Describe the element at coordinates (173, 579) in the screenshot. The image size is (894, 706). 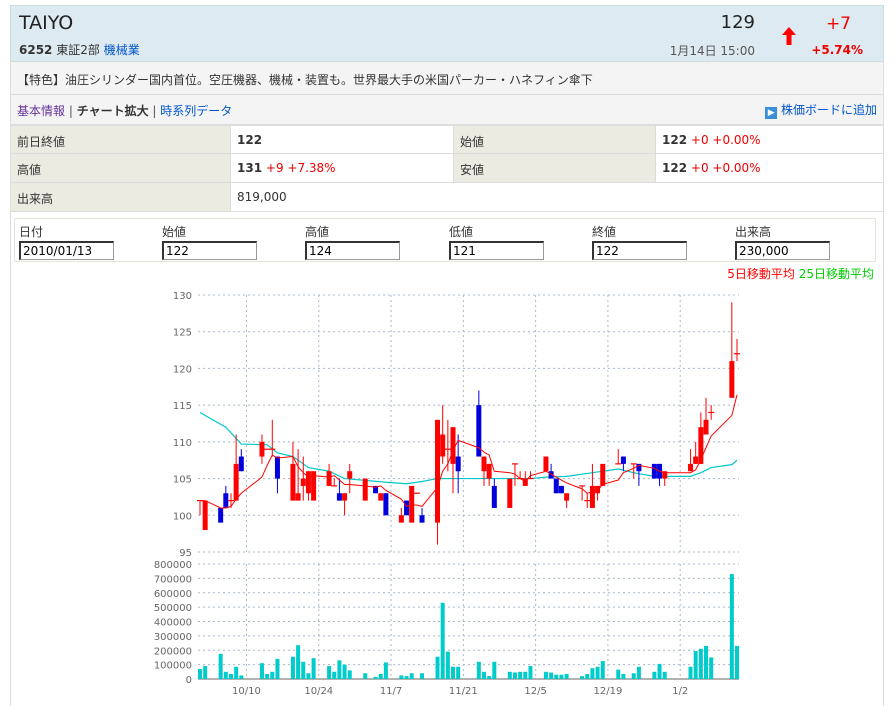
I see `volume-tick-label: 700000` at that location.